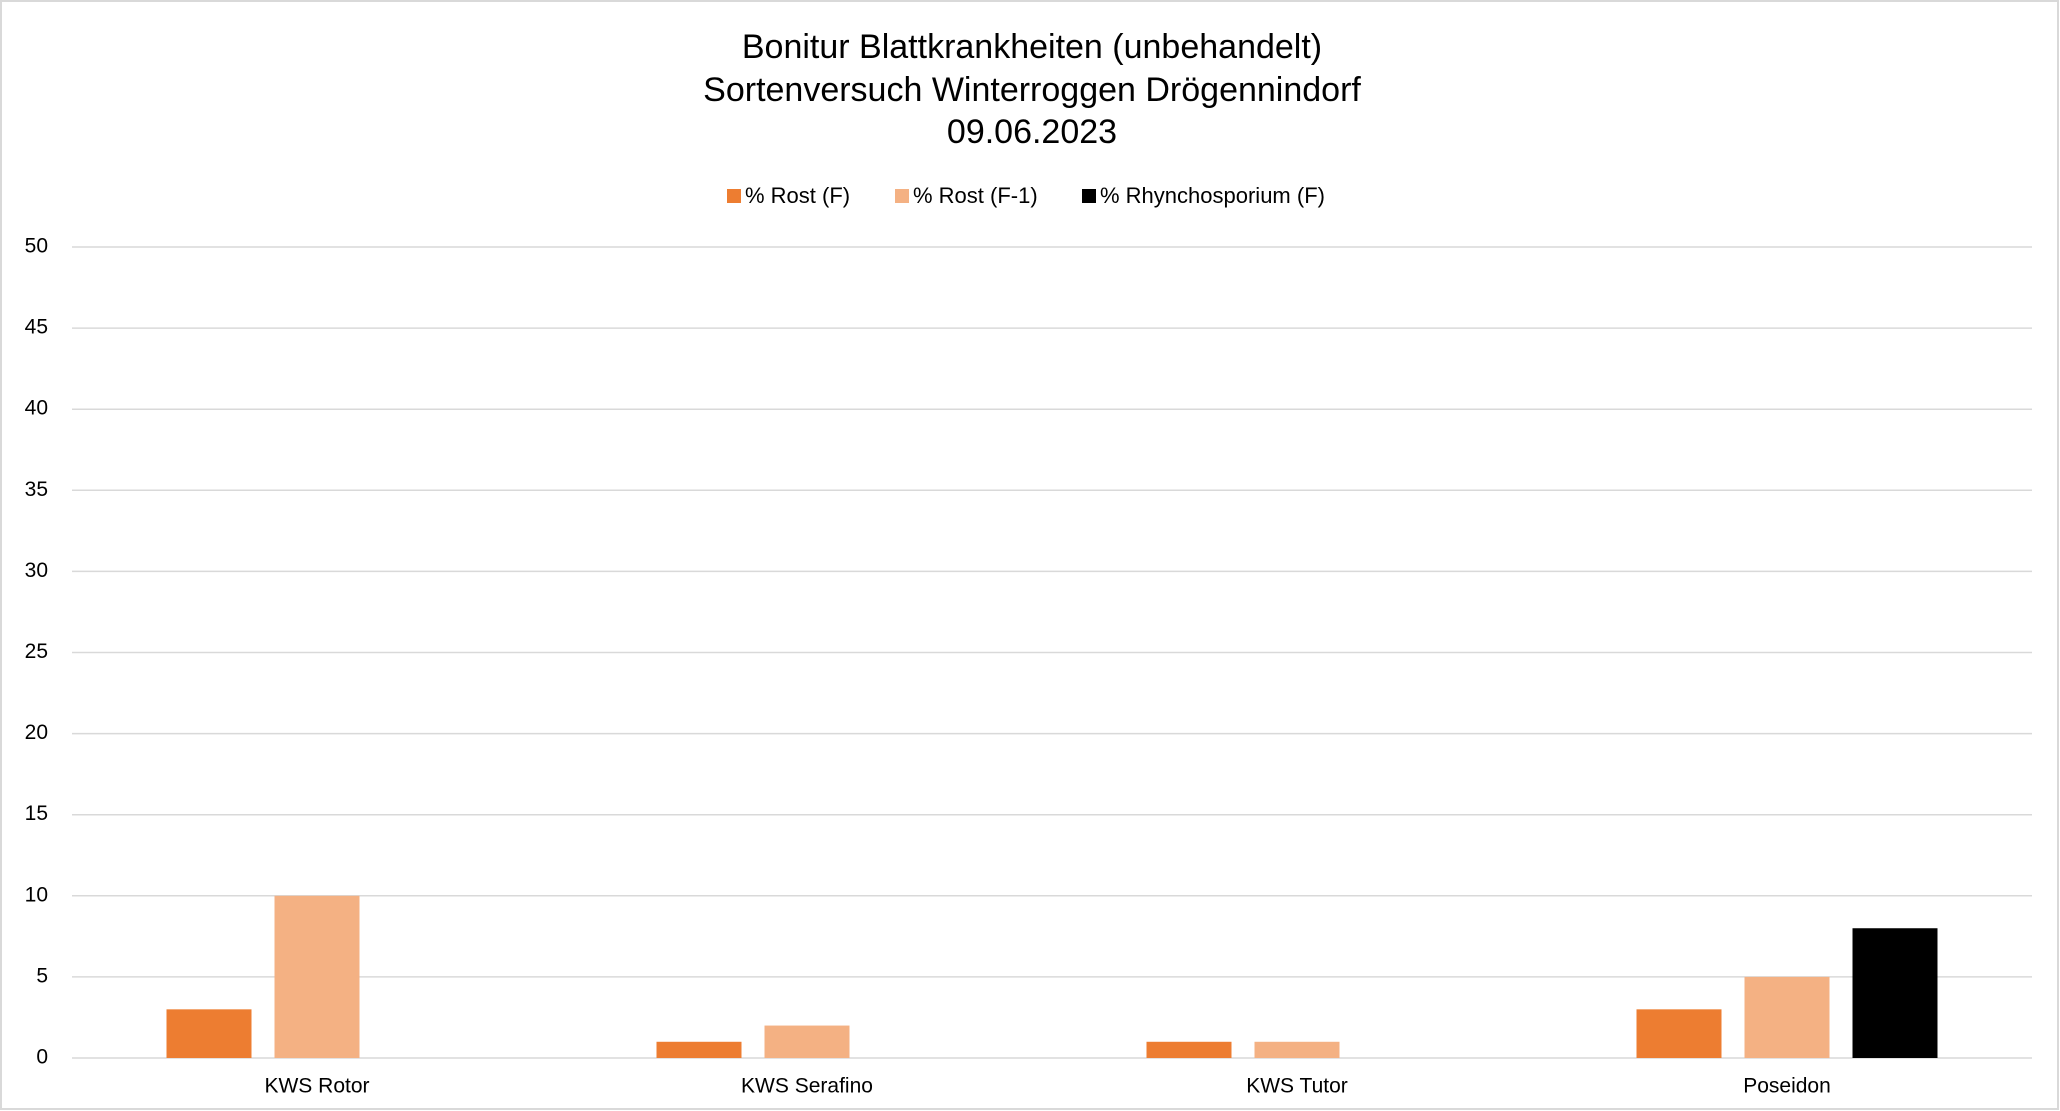 This screenshot has width=2060, height=1111. Describe the element at coordinates (1297, 1086) in the screenshot. I see `x-tick-label: KWS Tutor` at that location.